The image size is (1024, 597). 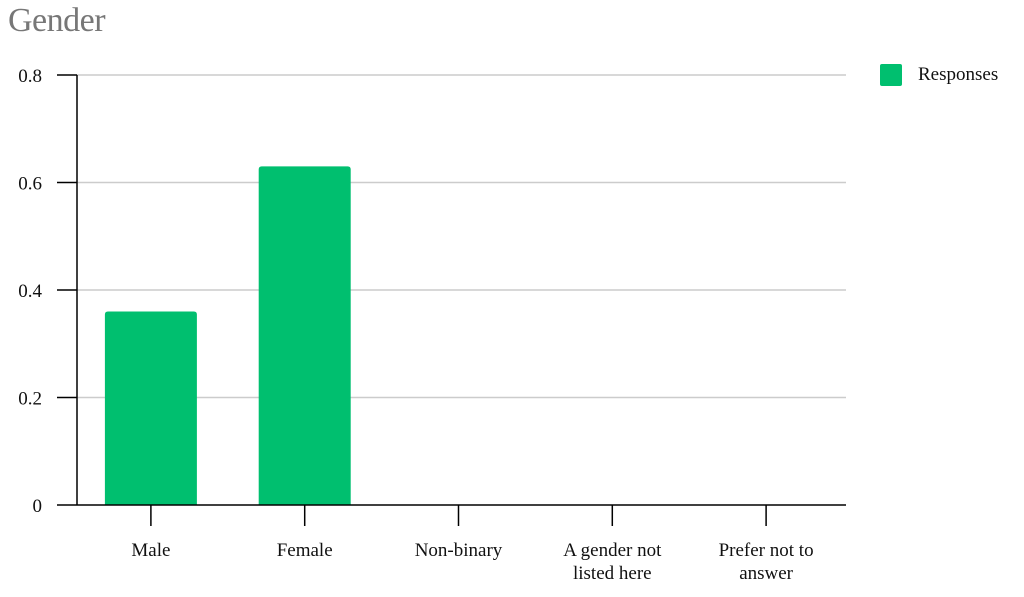 What do you see at coordinates (38, 506) in the screenshot?
I see `y-tick-label: 0` at bounding box center [38, 506].